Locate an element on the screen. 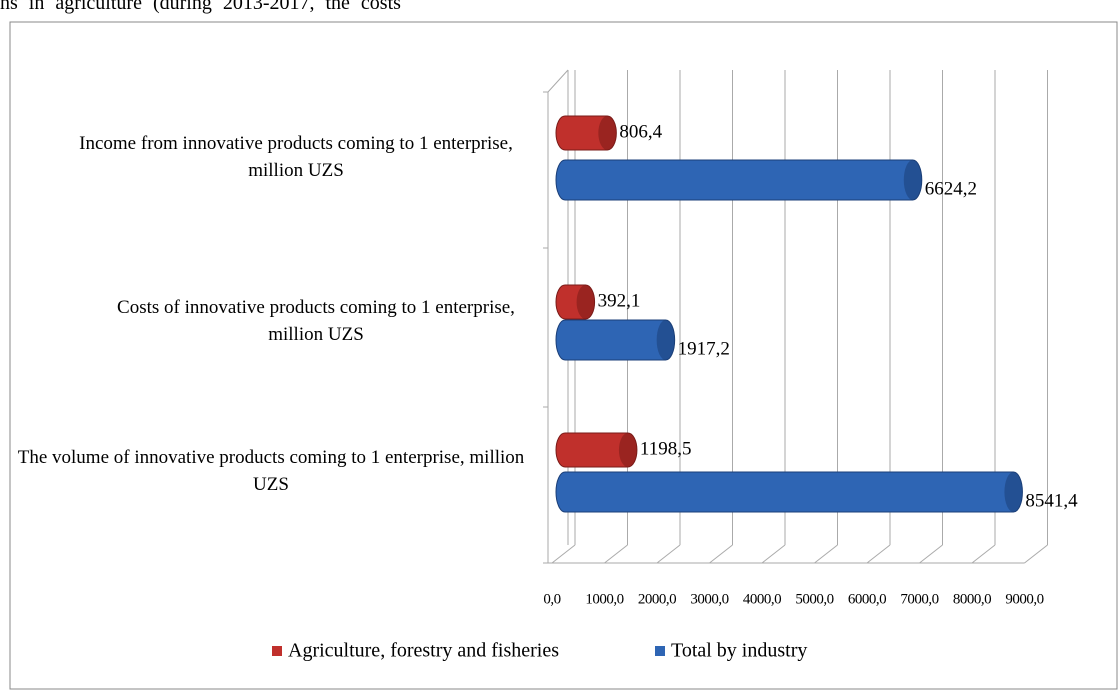  x-tick-label: 8000,0 is located at coordinates (972, 599).